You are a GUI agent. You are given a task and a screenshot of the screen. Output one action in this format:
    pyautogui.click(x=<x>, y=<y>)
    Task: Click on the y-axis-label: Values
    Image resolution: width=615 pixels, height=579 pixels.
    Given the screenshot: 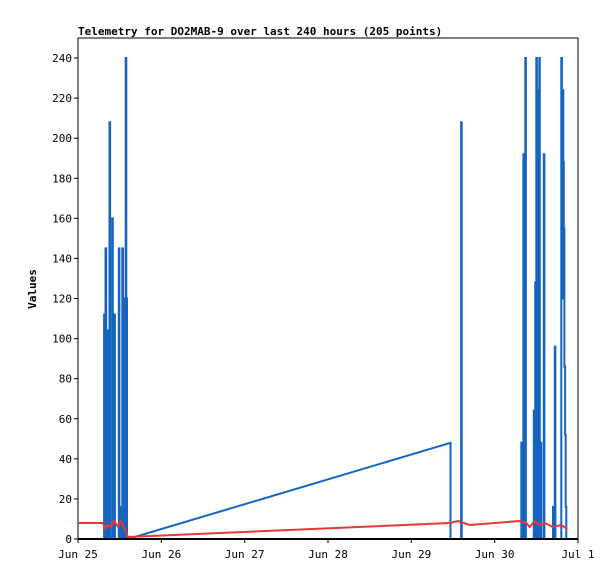 What is the action you would take?
    pyautogui.click(x=32, y=289)
    